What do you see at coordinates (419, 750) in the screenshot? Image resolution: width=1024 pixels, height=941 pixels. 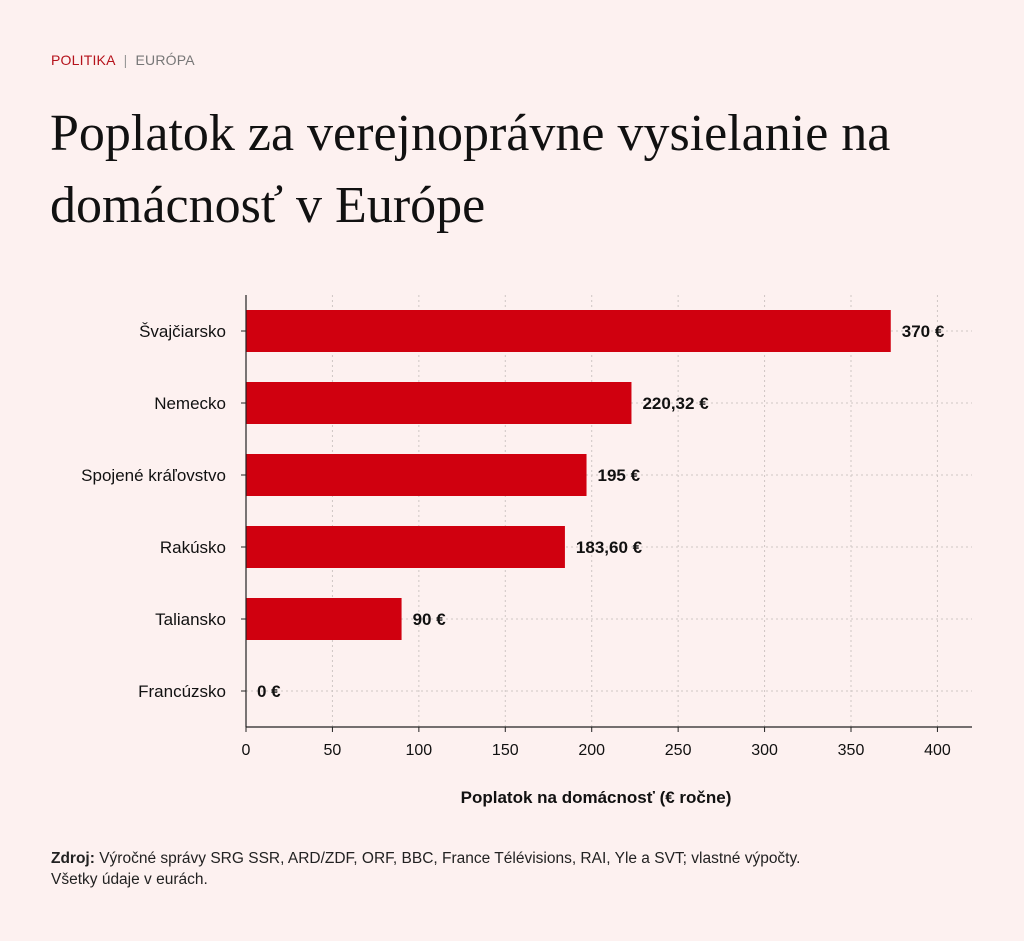 I see `x-tick-label: 100` at bounding box center [419, 750].